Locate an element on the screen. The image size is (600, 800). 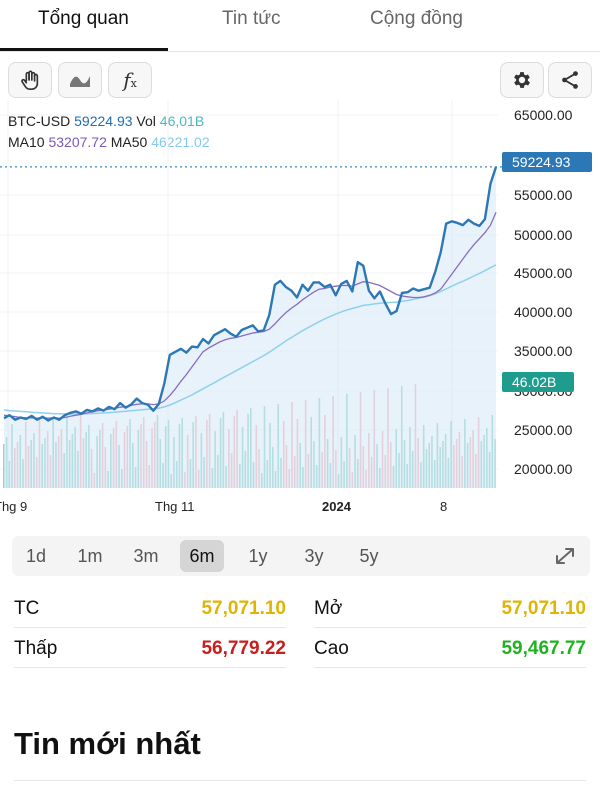
tab-bar: Tổng quan Tin tức Cộng đồng is located at coordinates (300, 26).